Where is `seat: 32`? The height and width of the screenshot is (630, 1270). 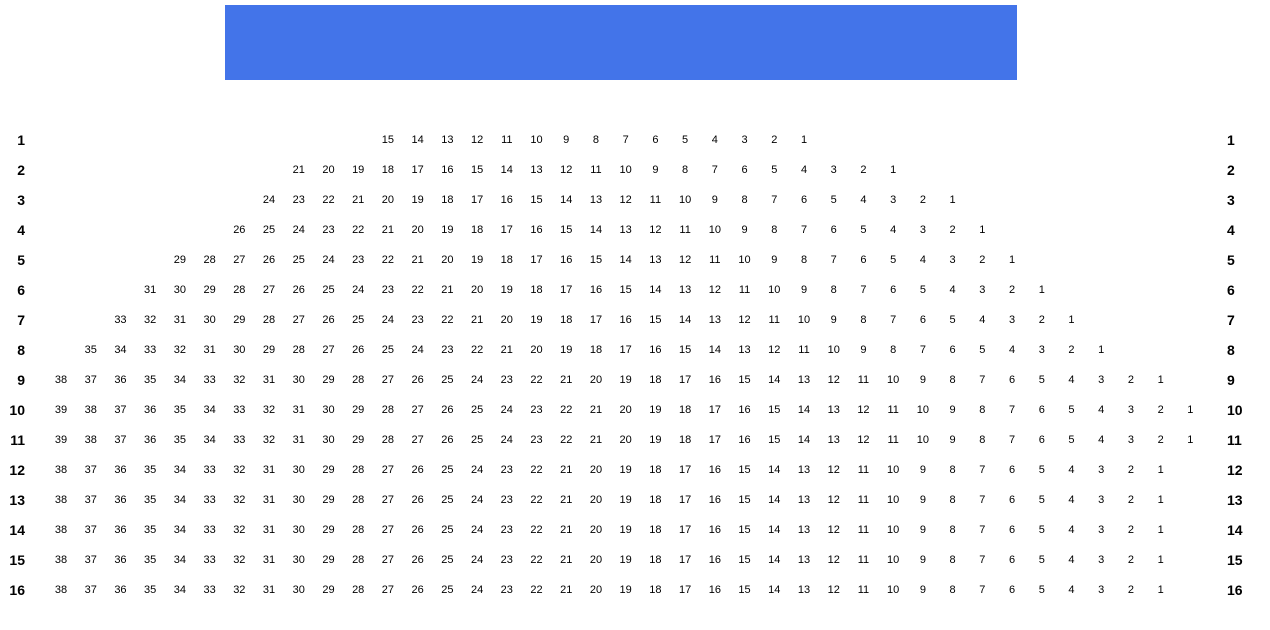 seat: 32 is located at coordinates (239, 560).